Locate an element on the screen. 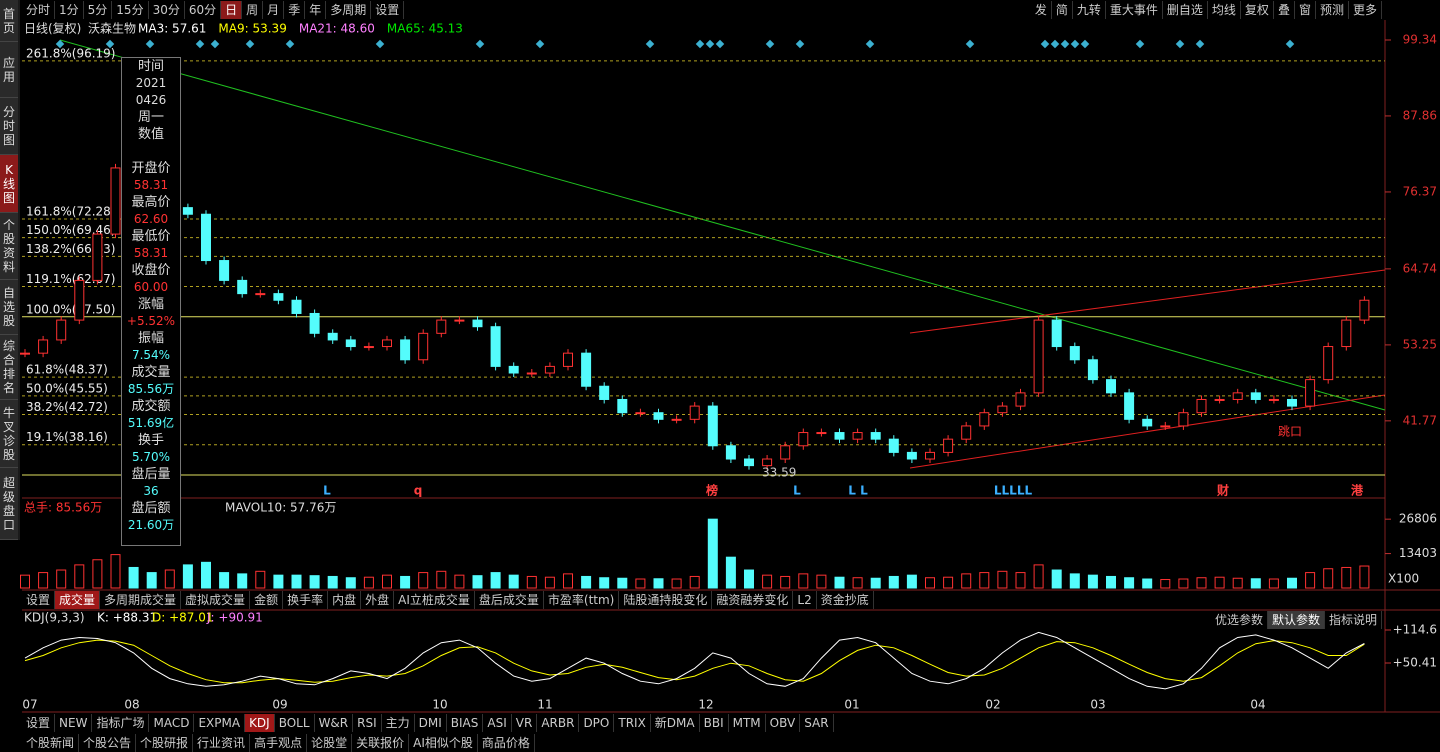 The image size is (1440, 752). tool-button: 九转 is located at coordinates (1089, 10).